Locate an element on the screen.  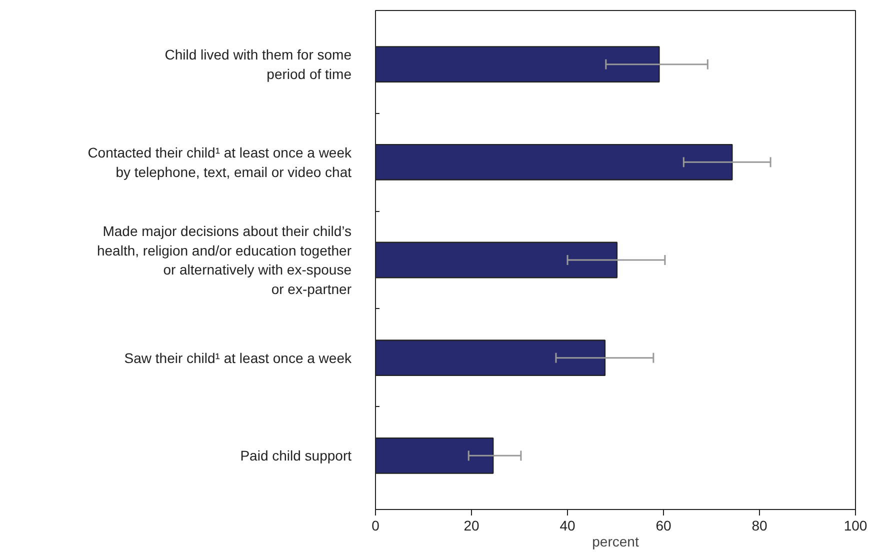
x-tick-label: 0 is located at coordinates (376, 526).